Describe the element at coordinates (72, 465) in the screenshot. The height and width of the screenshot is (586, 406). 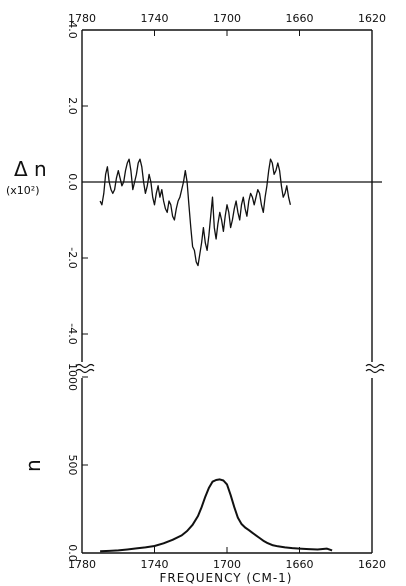
I see `bottom-y-tick-label: 500` at that location.